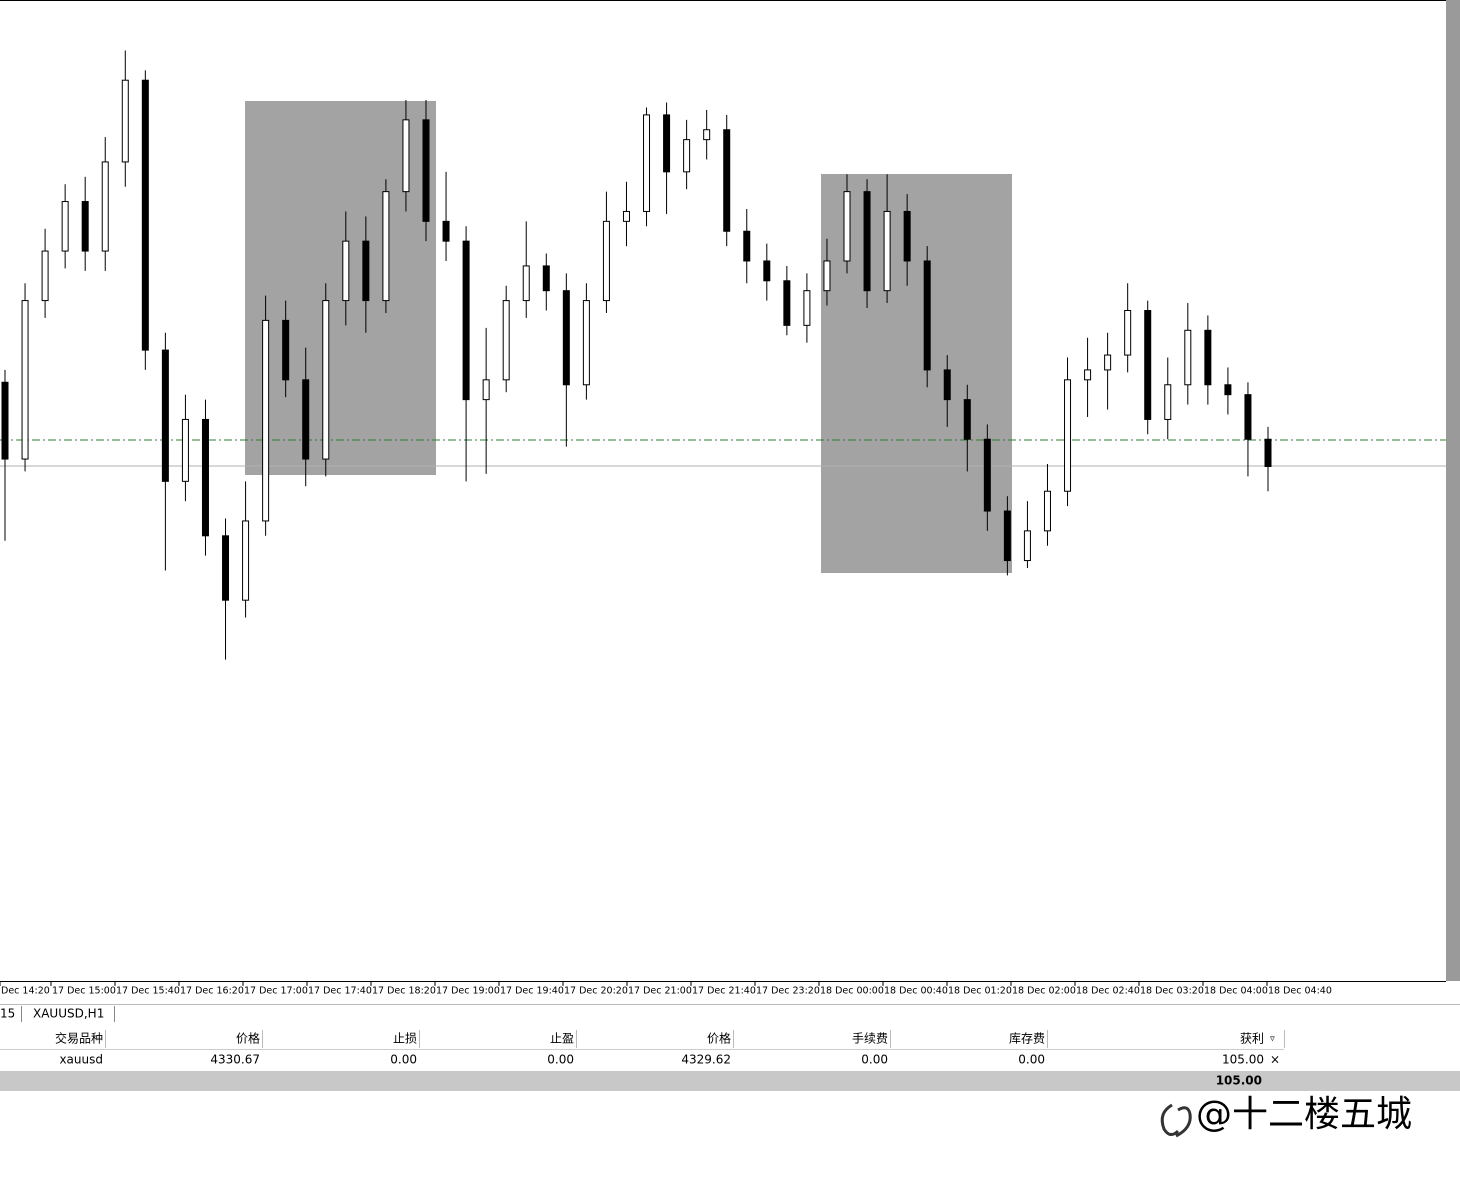  Describe the element at coordinates (1275, 1060) in the screenshot. I see `close-button: ×` at that location.